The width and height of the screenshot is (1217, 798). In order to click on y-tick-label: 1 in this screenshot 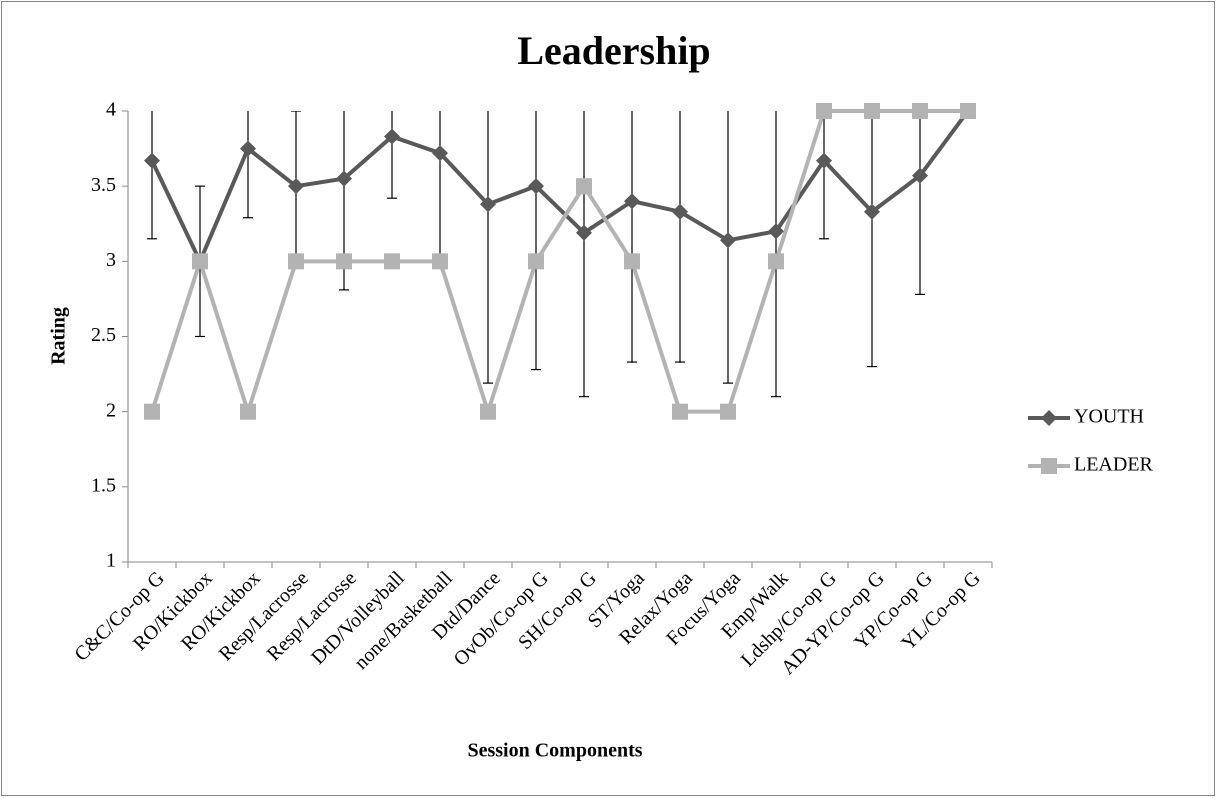, I will do `click(111, 561)`.